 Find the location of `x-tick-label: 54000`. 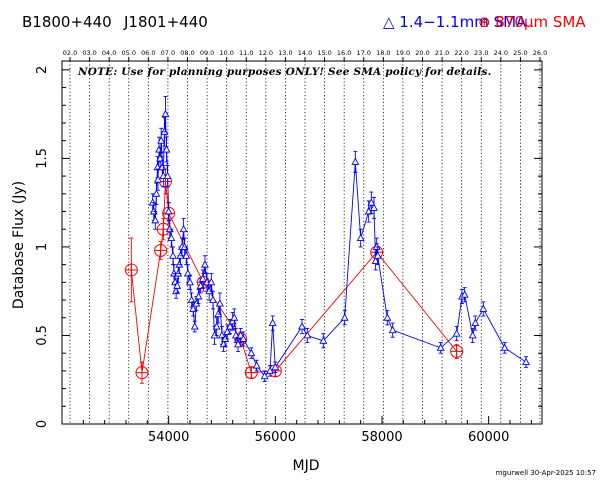

x-tick-label: 54000 is located at coordinates (168, 437).